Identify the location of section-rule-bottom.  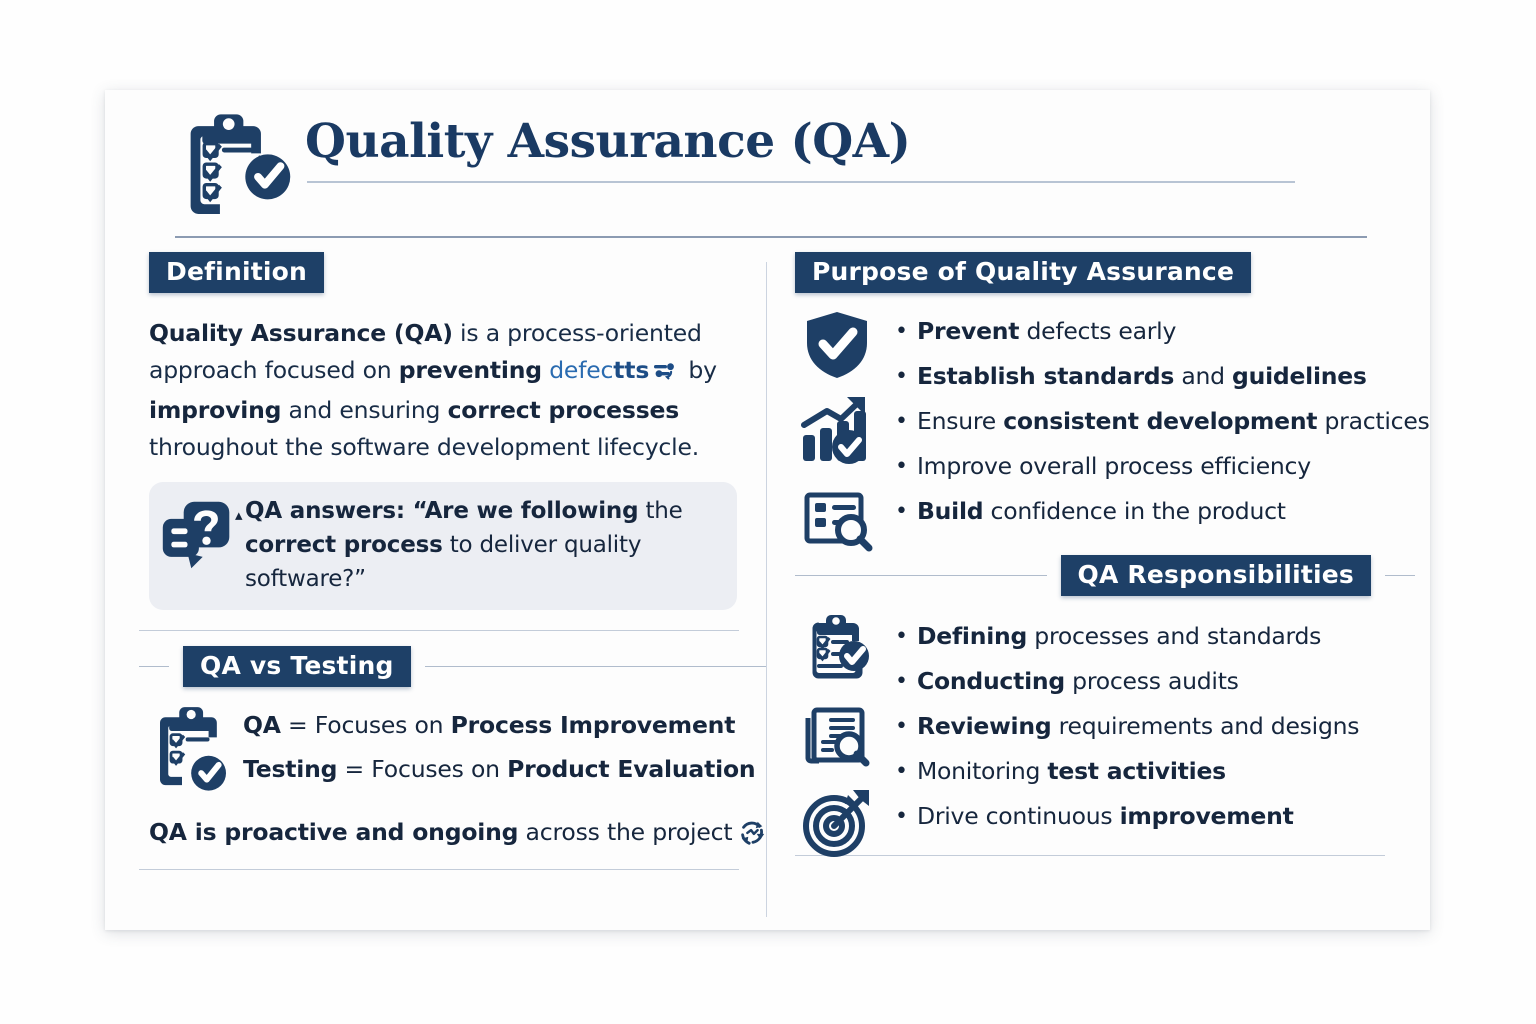
(439, 869).